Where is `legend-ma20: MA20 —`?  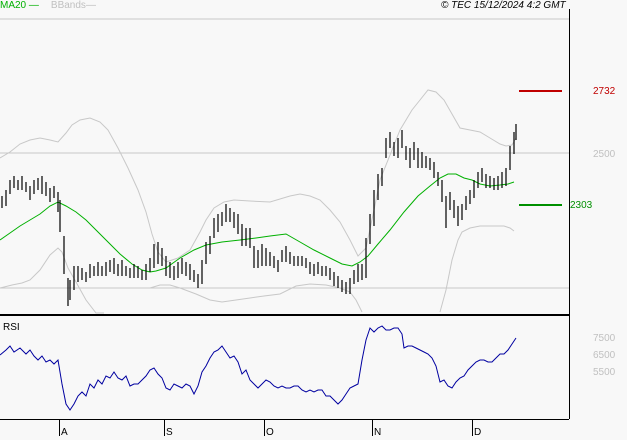
legend-ma20: MA20 — is located at coordinates (19, 5).